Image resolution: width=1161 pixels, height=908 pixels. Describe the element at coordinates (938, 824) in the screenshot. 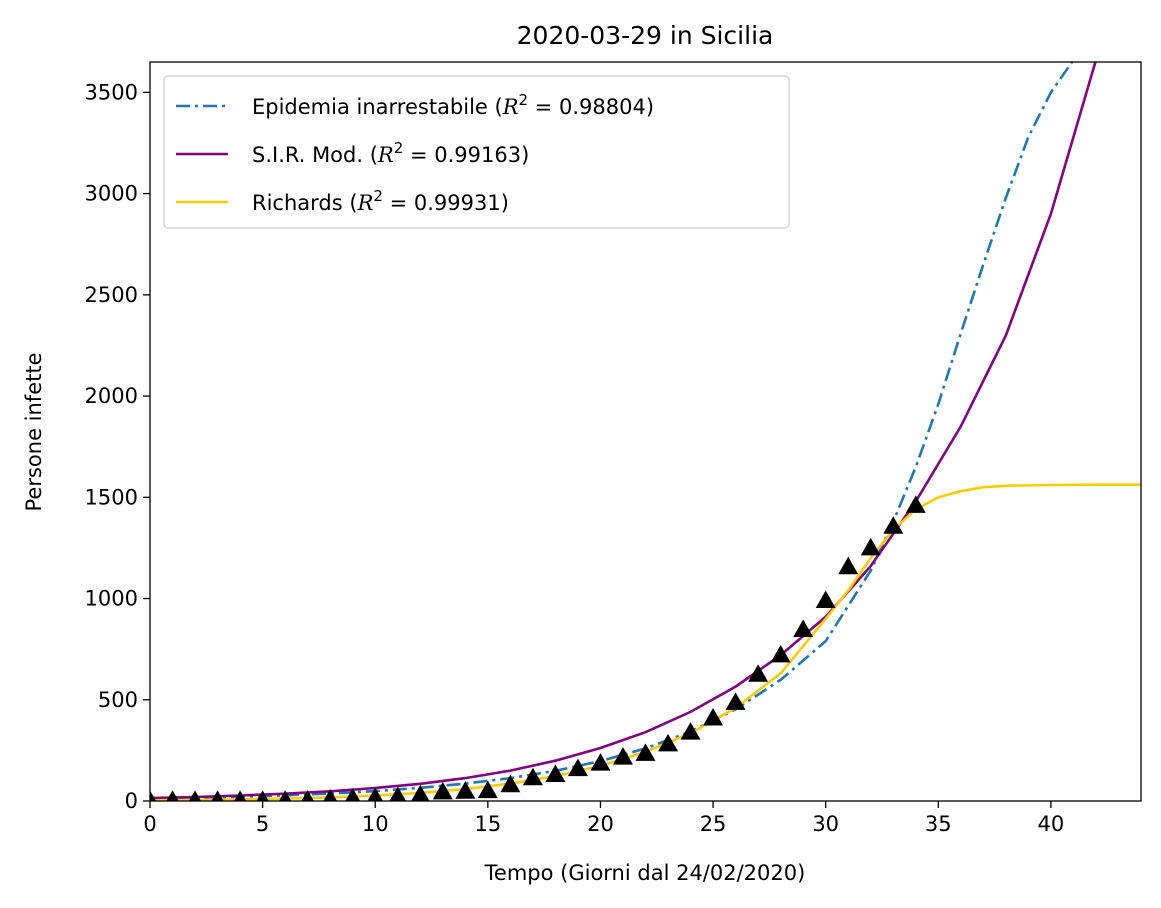

I see `x-tick-label: 35` at that location.